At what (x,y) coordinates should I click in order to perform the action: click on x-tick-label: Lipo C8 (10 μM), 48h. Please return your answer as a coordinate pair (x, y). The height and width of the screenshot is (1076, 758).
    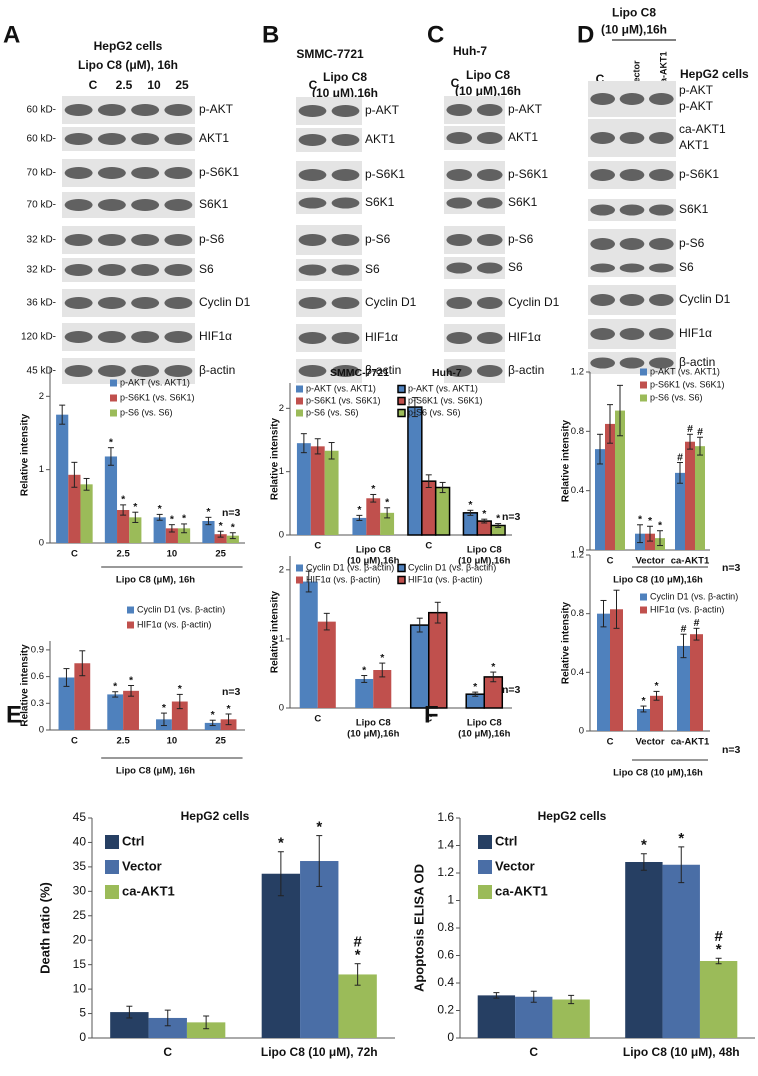
    Looking at the image, I should click on (681, 1052).